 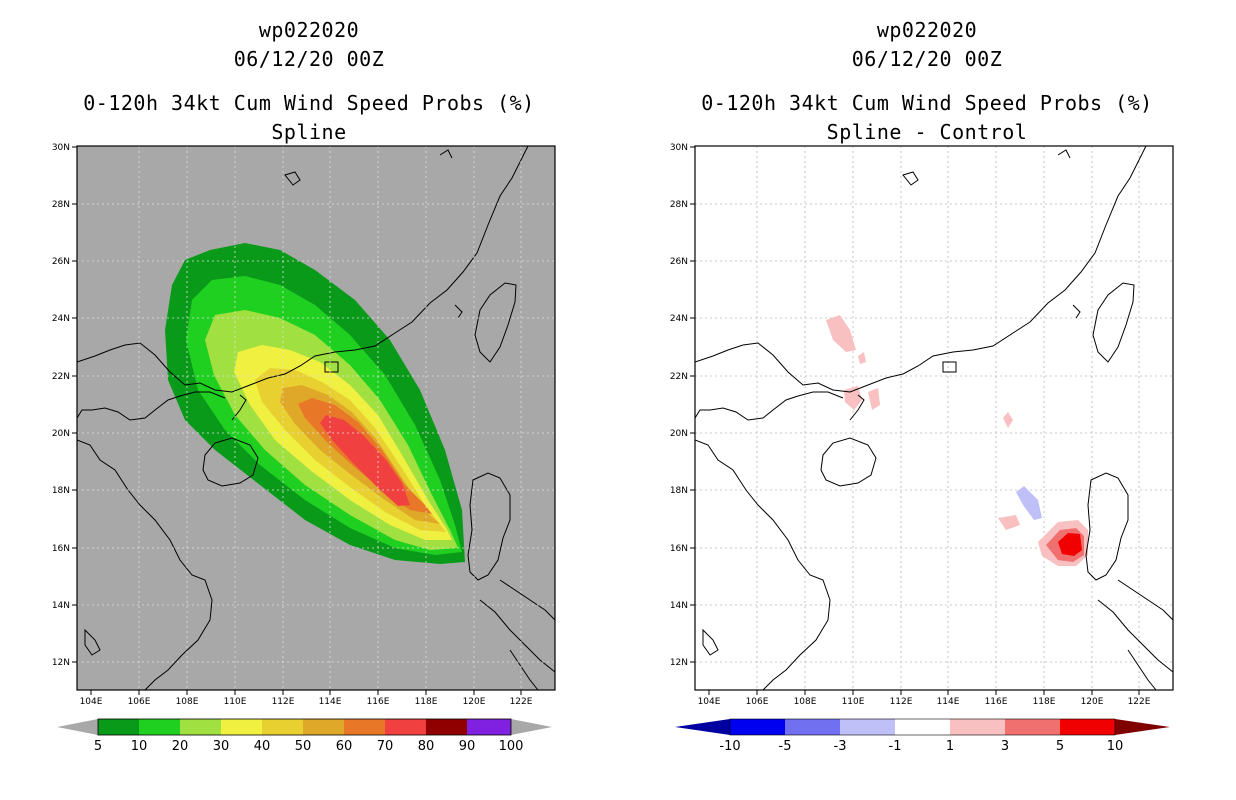 I want to click on colorbar-label: 20, so click(x=180, y=746).